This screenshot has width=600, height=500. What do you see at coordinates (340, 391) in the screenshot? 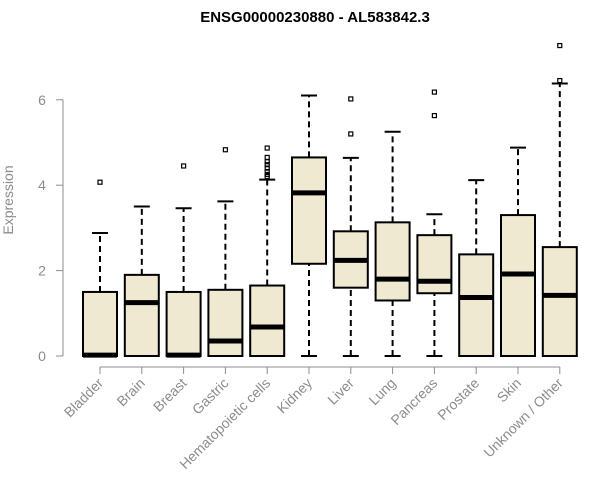
I see `x-tick-label: Liver` at bounding box center [340, 391].